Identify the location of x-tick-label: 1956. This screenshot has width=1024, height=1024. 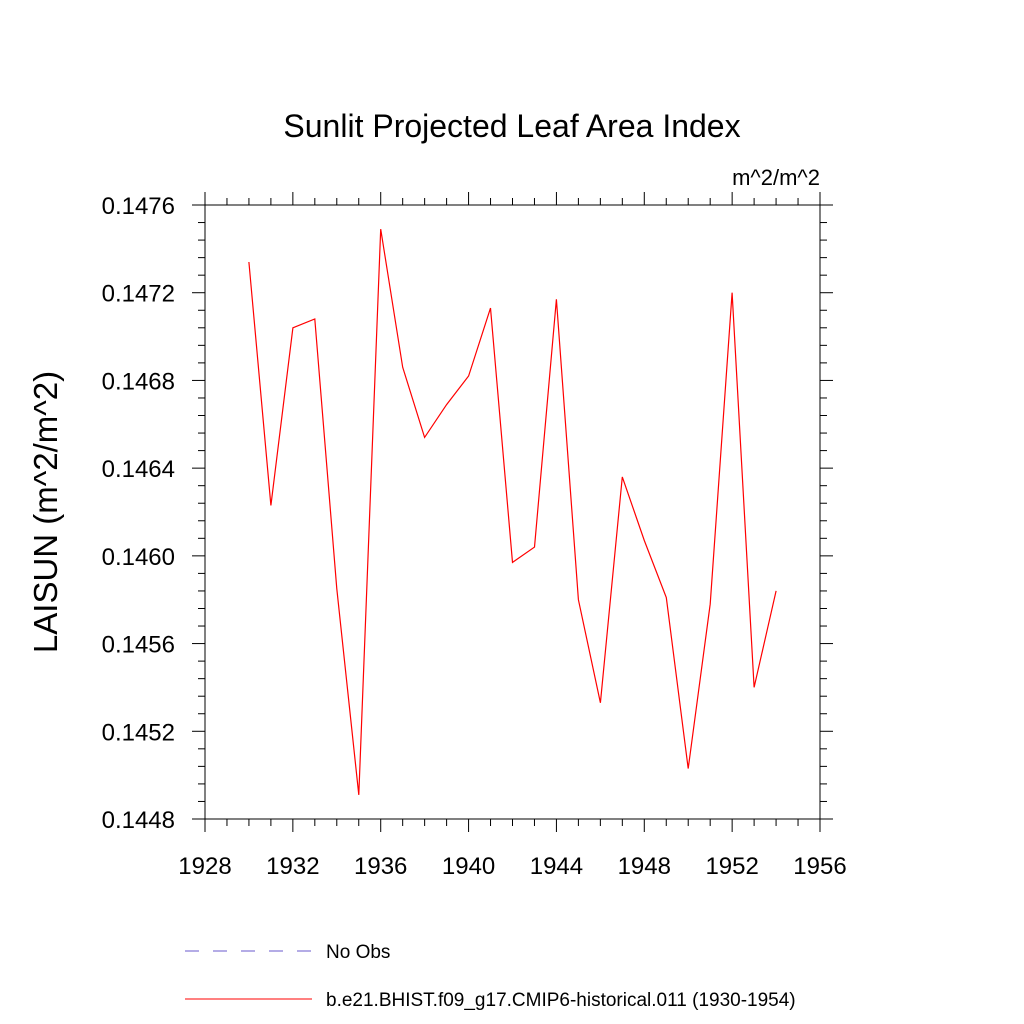
(819, 866).